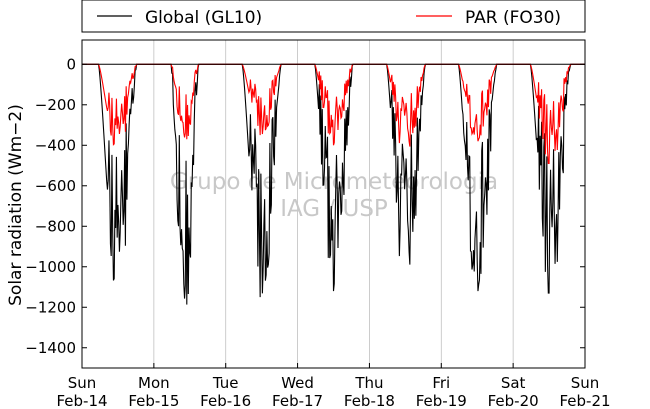 This screenshot has width=650, height=409. What do you see at coordinates (513, 383) in the screenshot?
I see `x-tick-label-day: Sat` at bounding box center [513, 383].